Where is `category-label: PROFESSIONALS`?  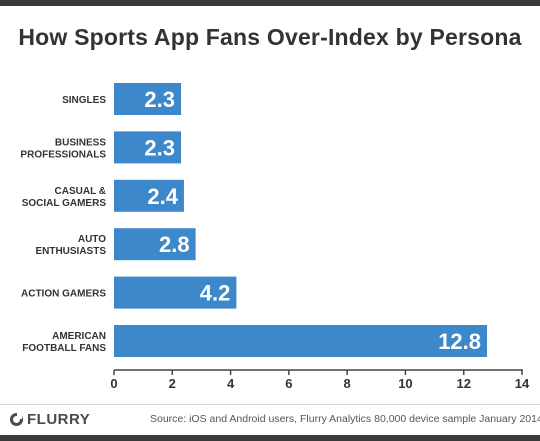 category-label: PROFESSIONALS is located at coordinates (63, 154).